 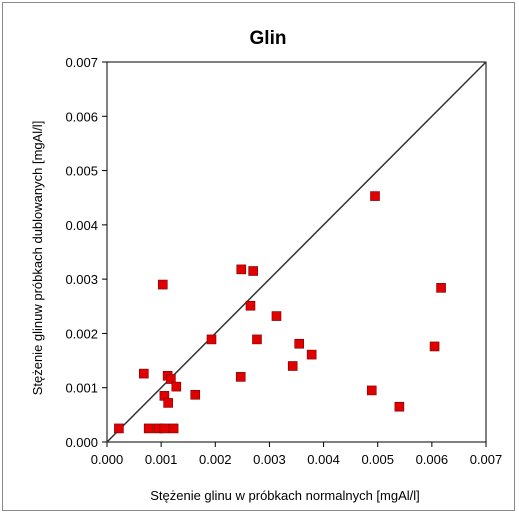 What do you see at coordinates (107, 459) in the screenshot?
I see `x-tick-label: 0.000` at bounding box center [107, 459].